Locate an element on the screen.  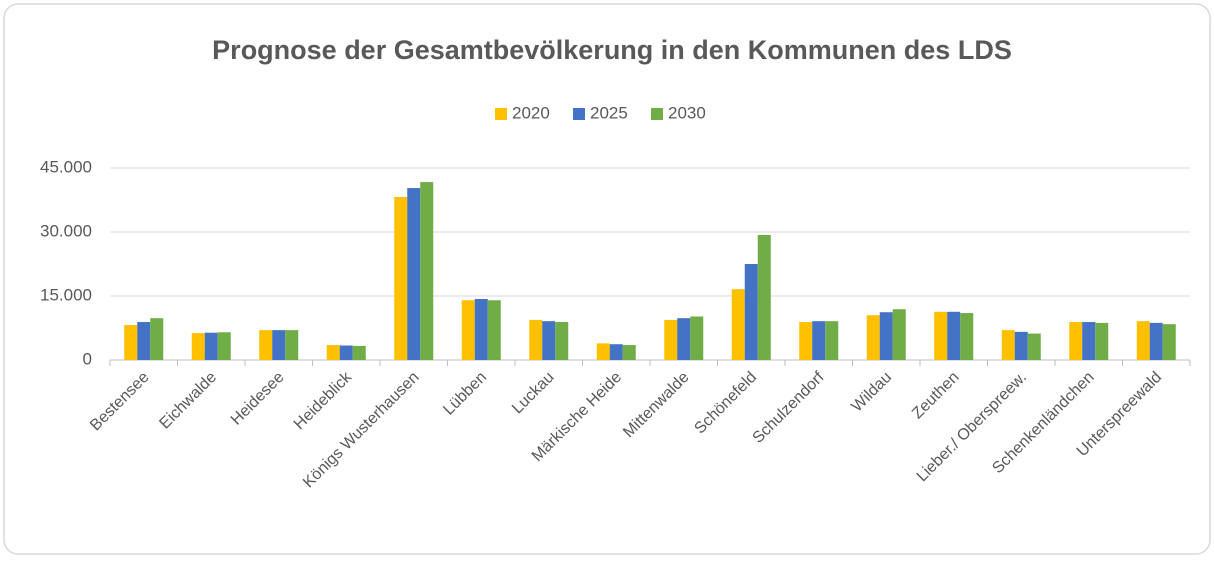
legend-label: 2020 is located at coordinates (531, 112).